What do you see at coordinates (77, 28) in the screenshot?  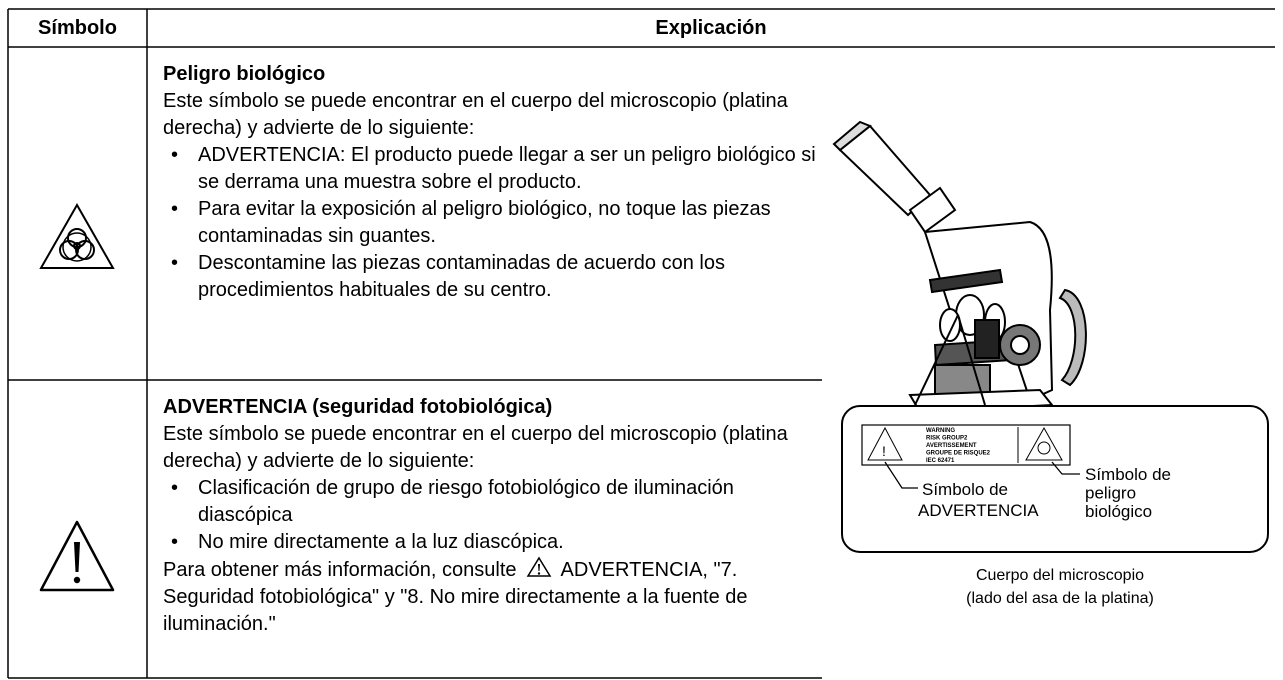 I see `header-symbol: Símbolo` at bounding box center [77, 28].